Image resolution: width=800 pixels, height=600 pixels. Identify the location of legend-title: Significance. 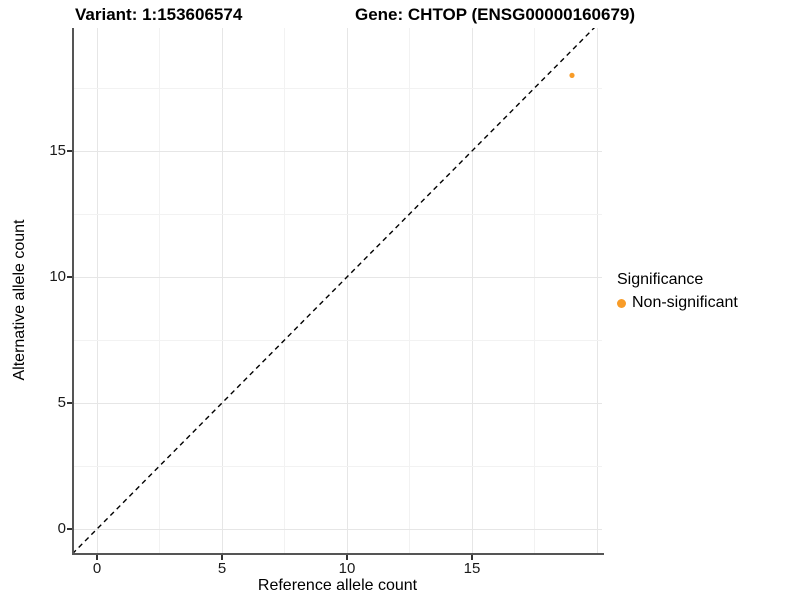
(660, 279).